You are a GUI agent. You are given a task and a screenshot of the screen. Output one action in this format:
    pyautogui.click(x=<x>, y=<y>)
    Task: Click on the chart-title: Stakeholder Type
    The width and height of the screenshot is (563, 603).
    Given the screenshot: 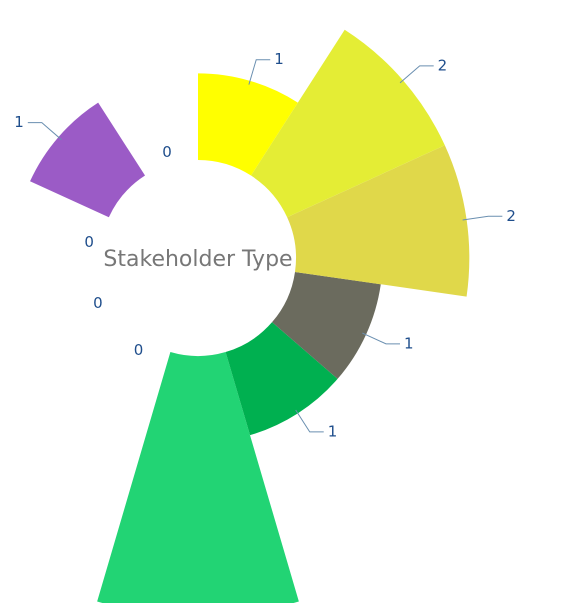 What is the action you would take?
    pyautogui.click(x=197, y=259)
    